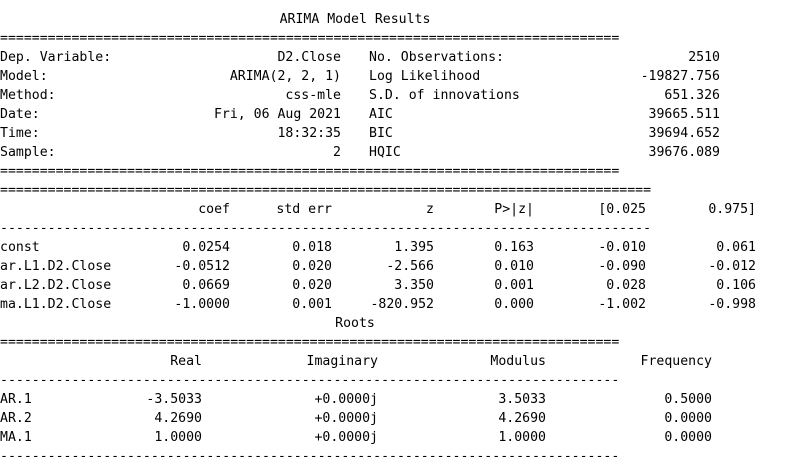 The height and width of the screenshot is (473, 790). What do you see at coordinates (414, 285) in the screenshot?
I see `coef-cell: 3.350` at bounding box center [414, 285].